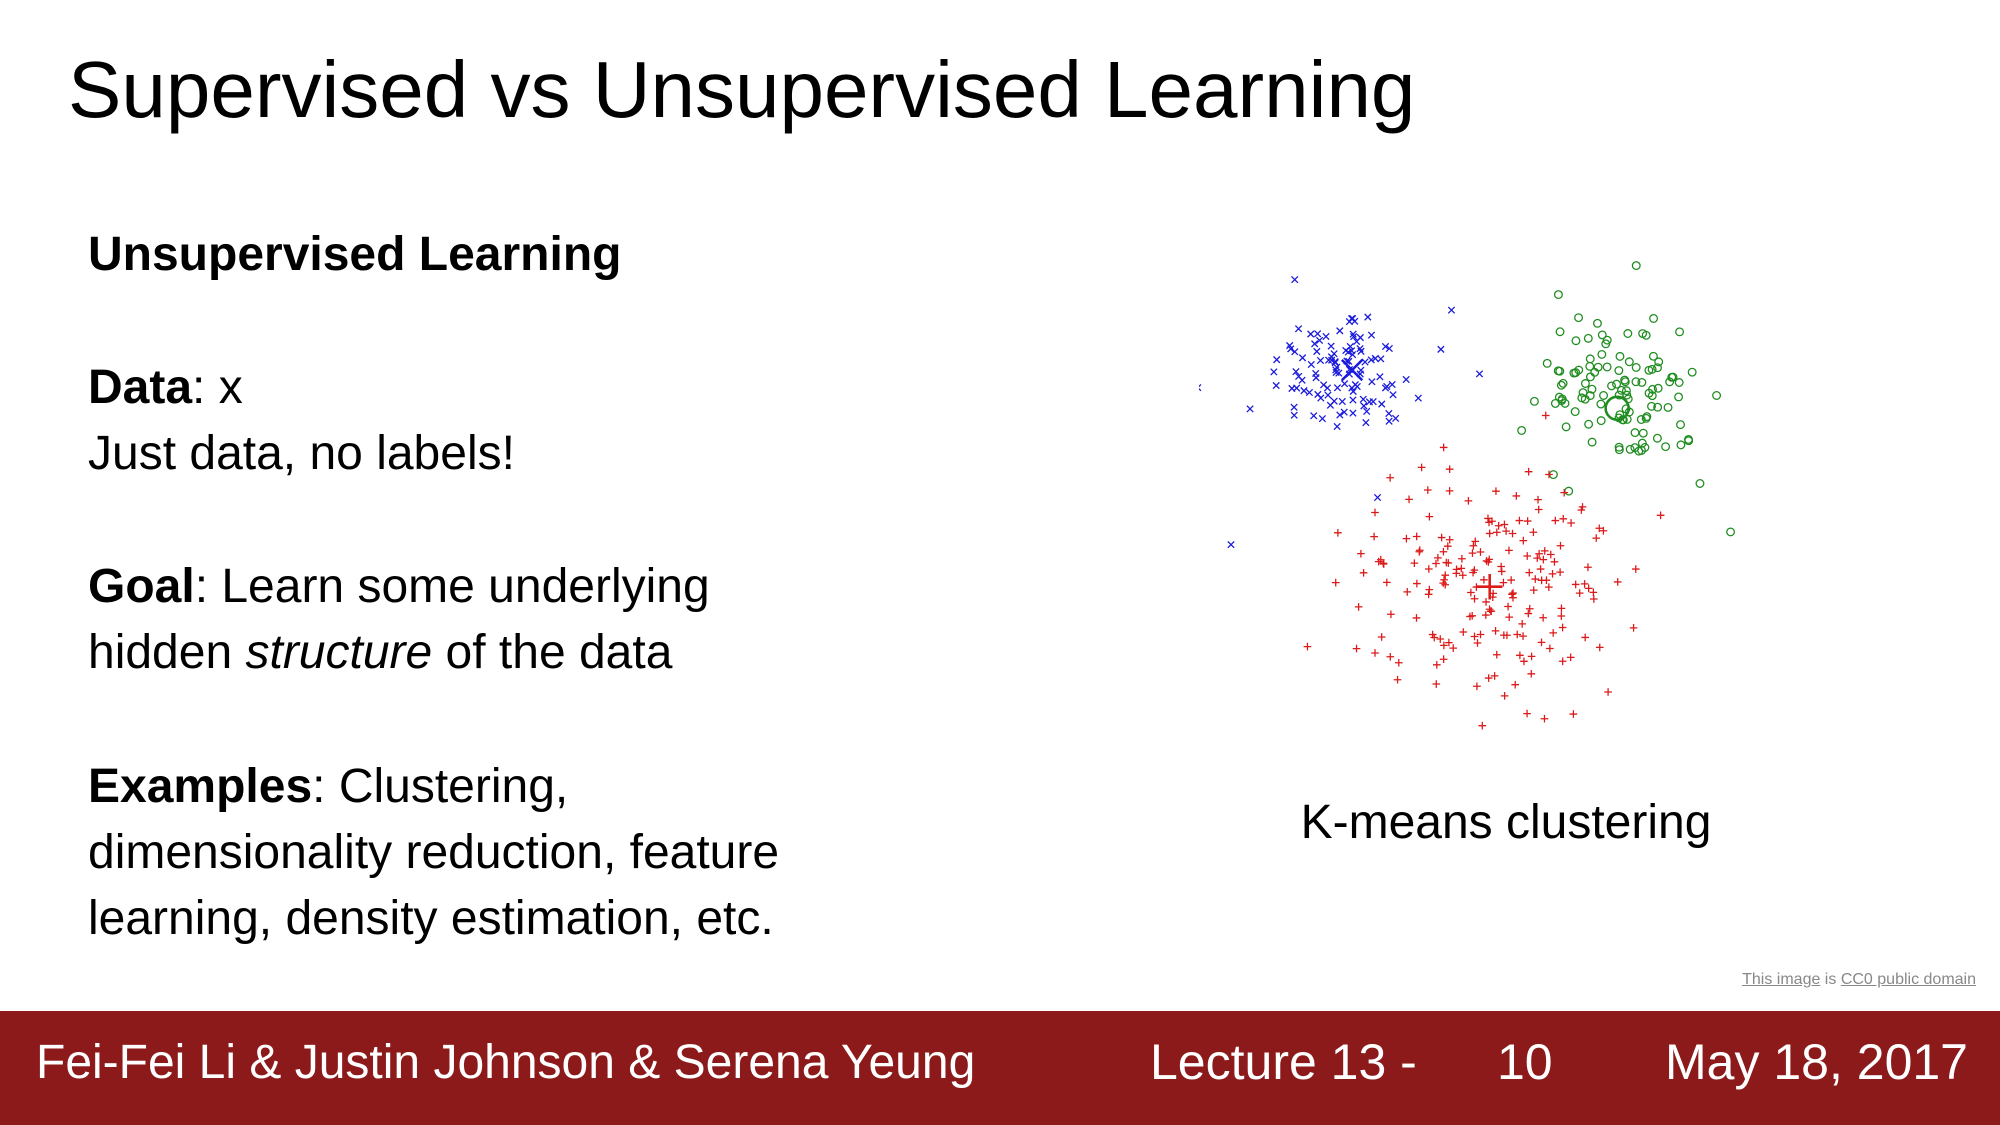 The height and width of the screenshot is (1125, 2000). I want to click on text-line: hidden structure of the data, so click(380, 653).